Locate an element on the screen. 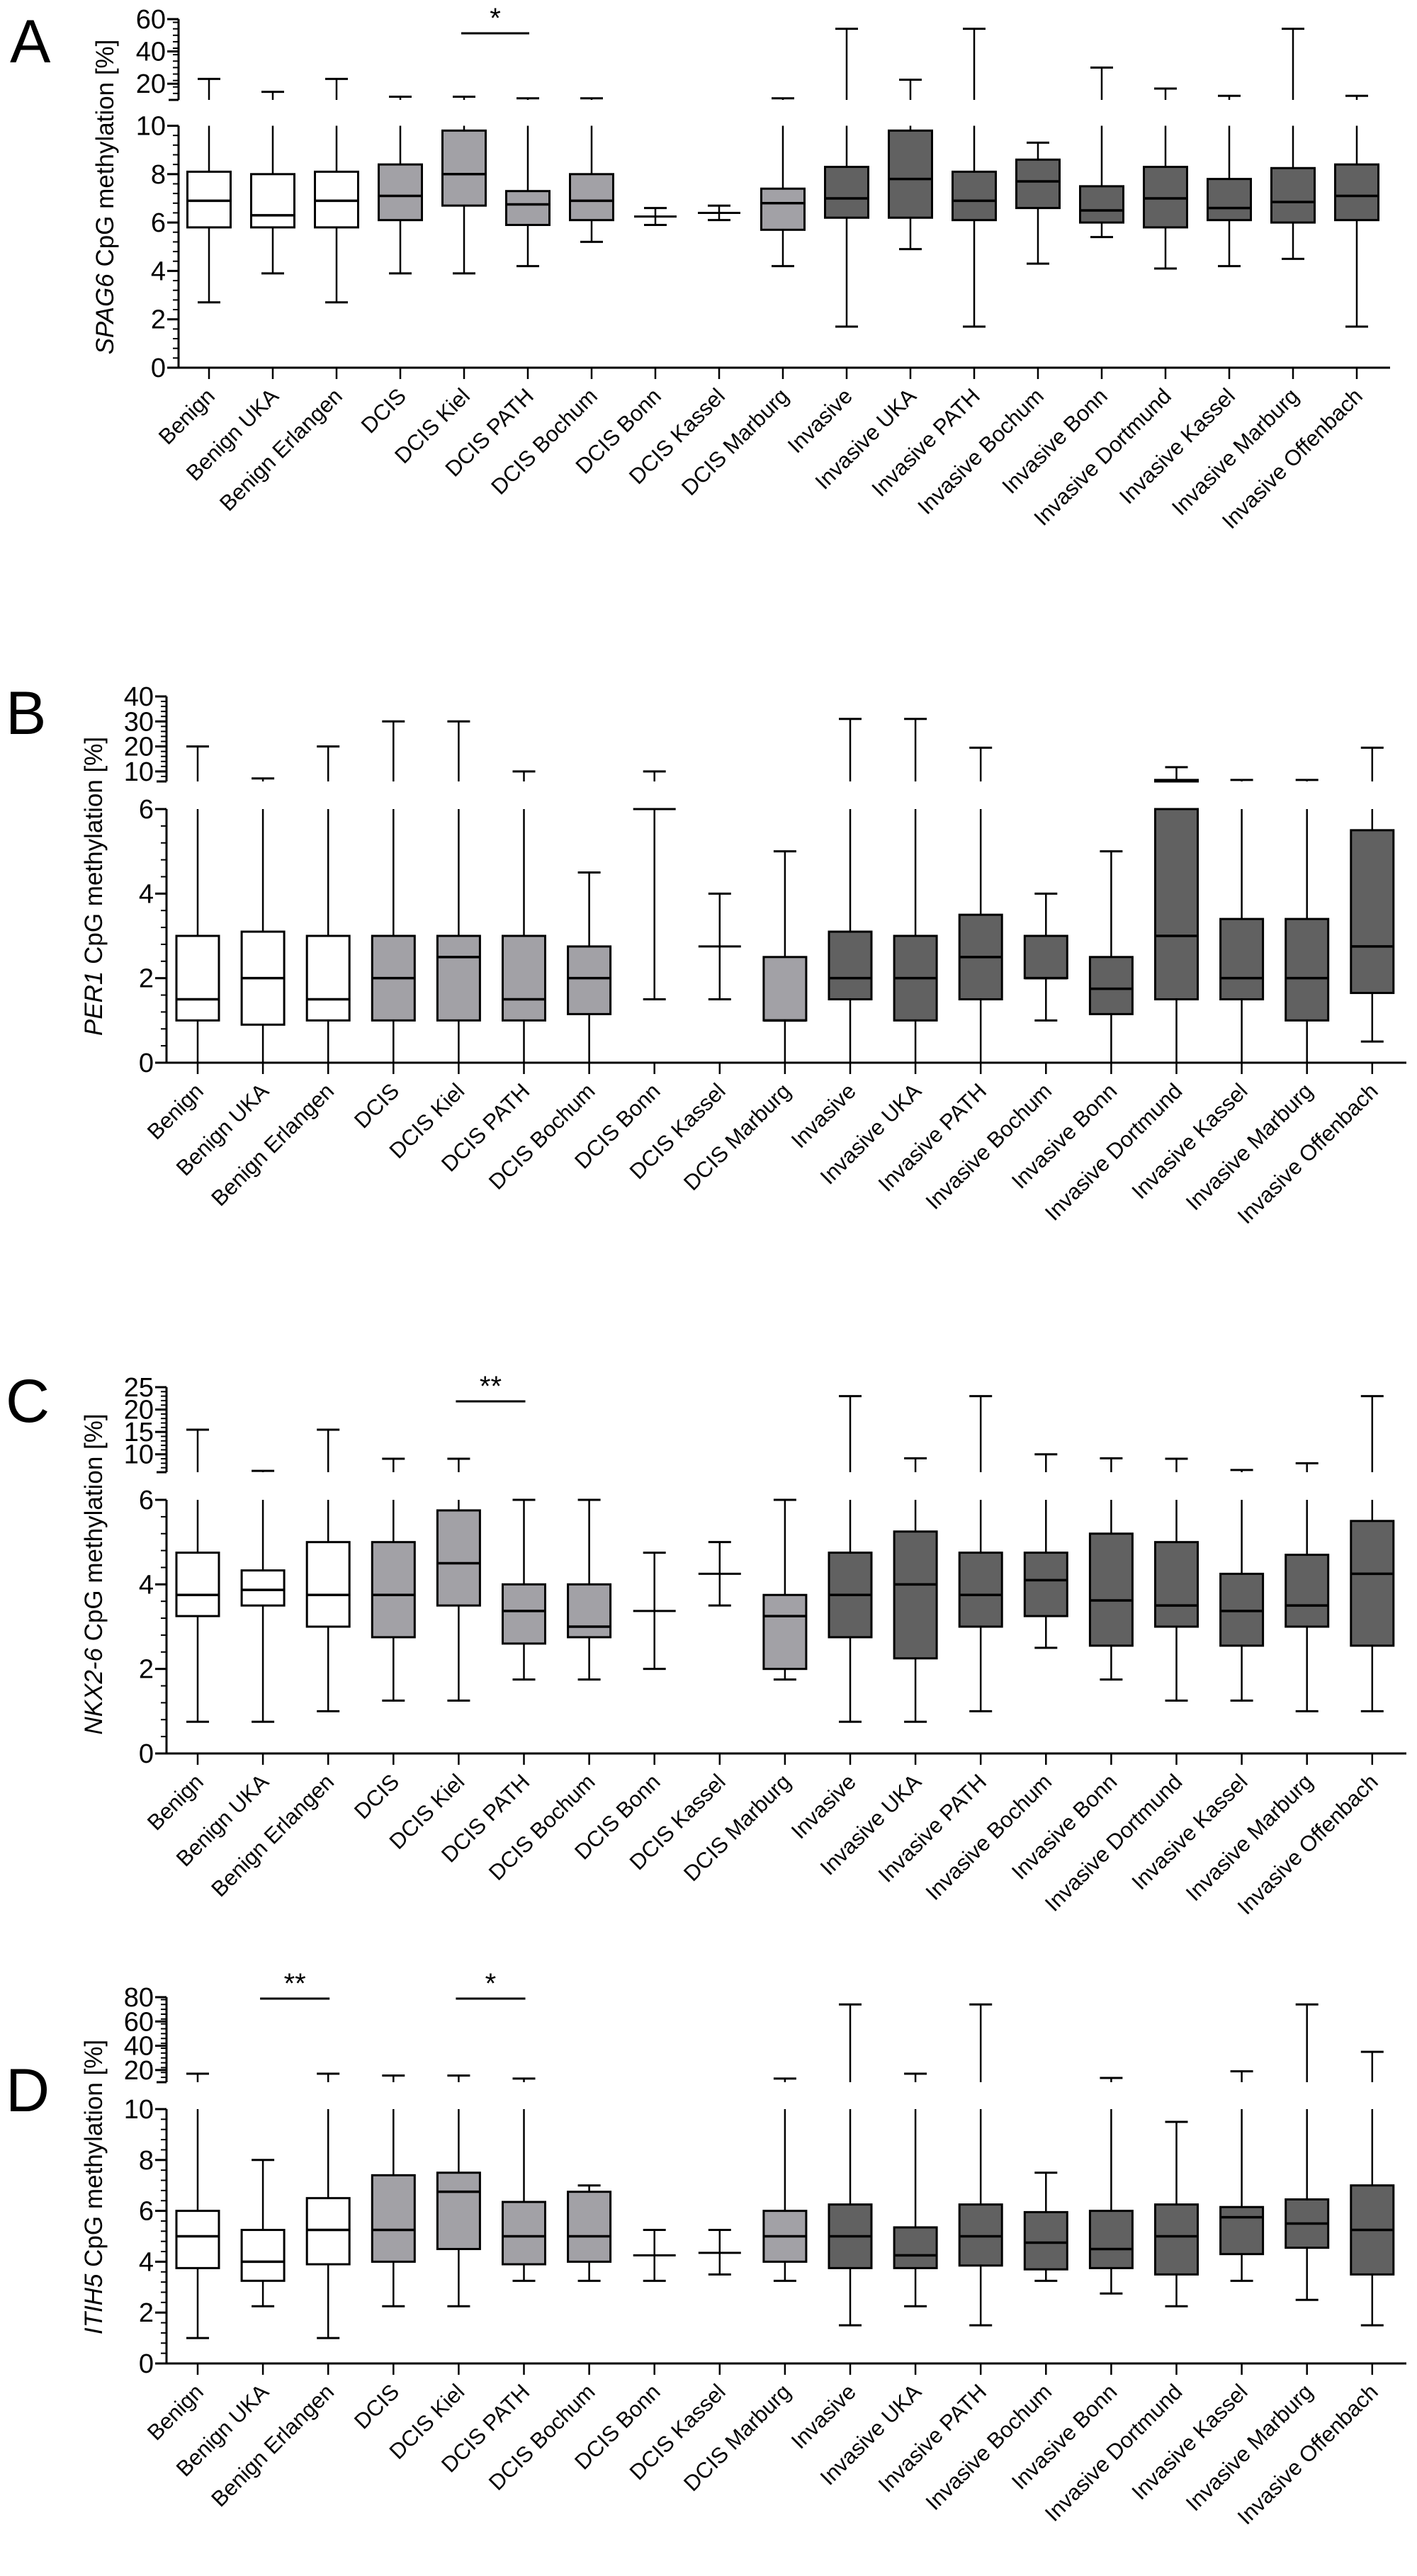  y-axis-label: ITIH5 CpG methylation [%] is located at coordinates (94, 2187).